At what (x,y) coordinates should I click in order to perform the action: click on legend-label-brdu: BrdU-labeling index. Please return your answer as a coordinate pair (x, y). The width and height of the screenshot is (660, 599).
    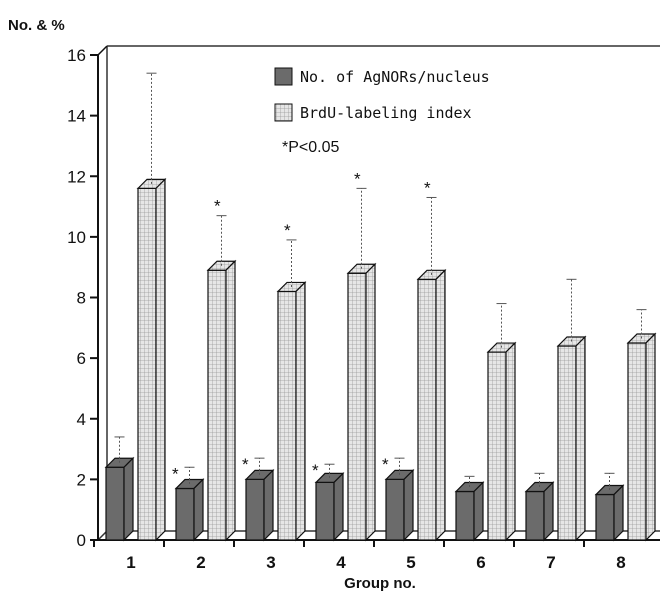
    Looking at the image, I should click on (386, 113).